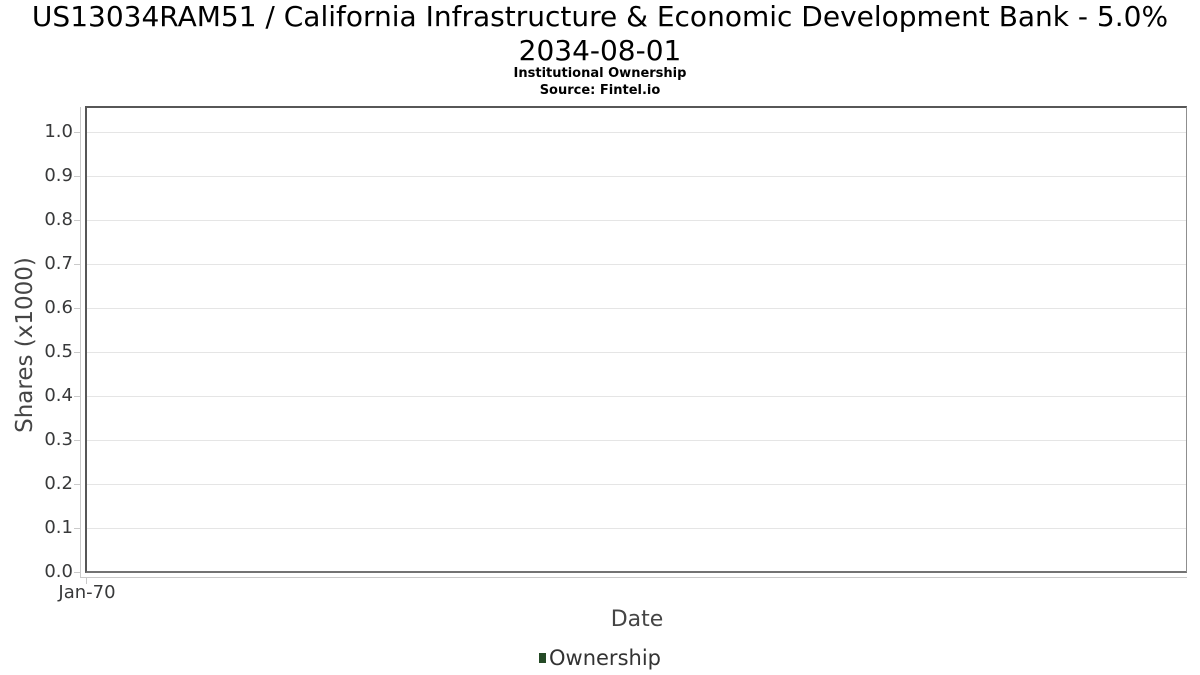 Image resolution: width=1200 pixels, height=675 pixels. I want to click on y-tick-label: 1.0, so click(58, 131).